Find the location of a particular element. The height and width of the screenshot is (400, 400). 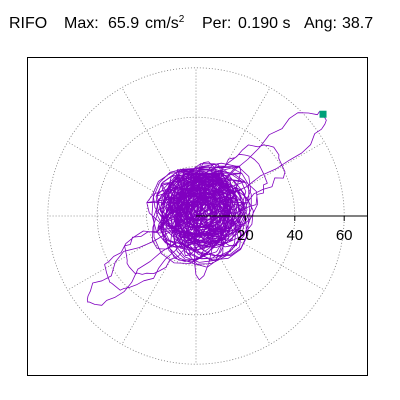

max-unit: cm/s2 is located at coordinates (165, 23).